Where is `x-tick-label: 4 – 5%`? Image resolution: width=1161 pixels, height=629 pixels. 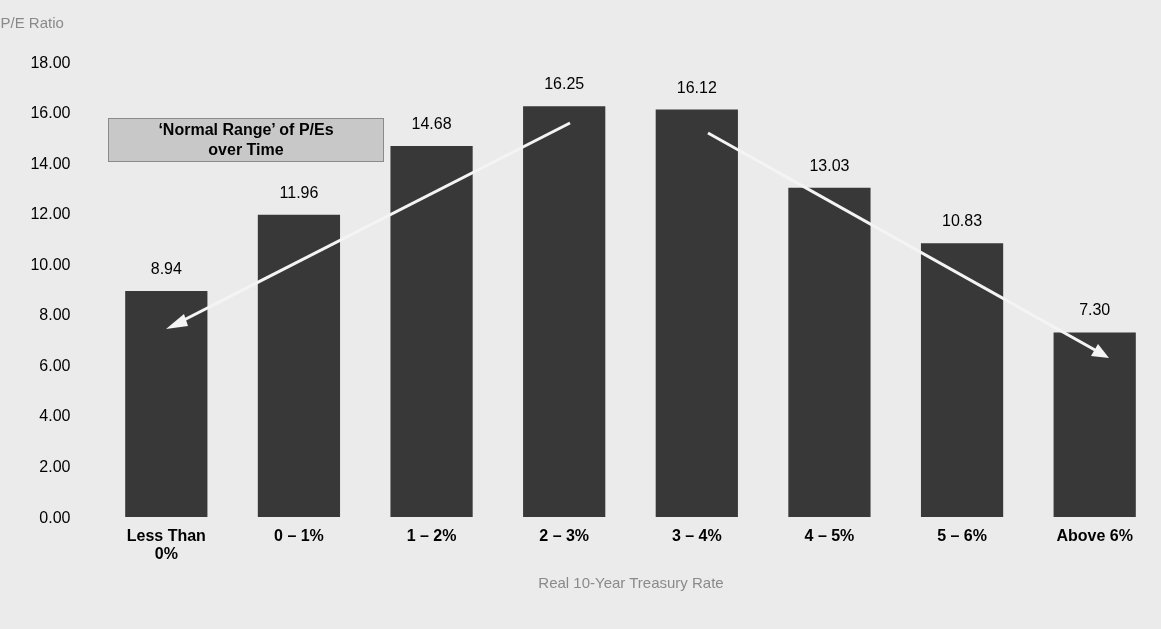 x-tick-label: 4 – 5% is located at coordinates (829, 535).